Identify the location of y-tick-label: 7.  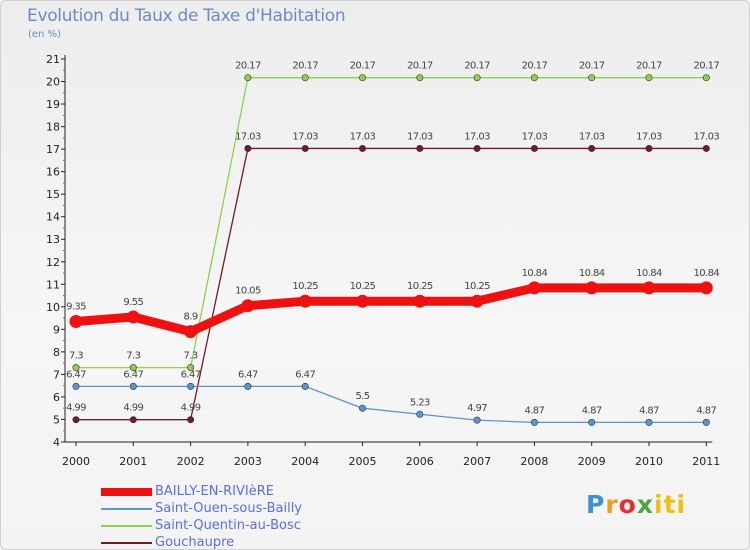
(56, 374).